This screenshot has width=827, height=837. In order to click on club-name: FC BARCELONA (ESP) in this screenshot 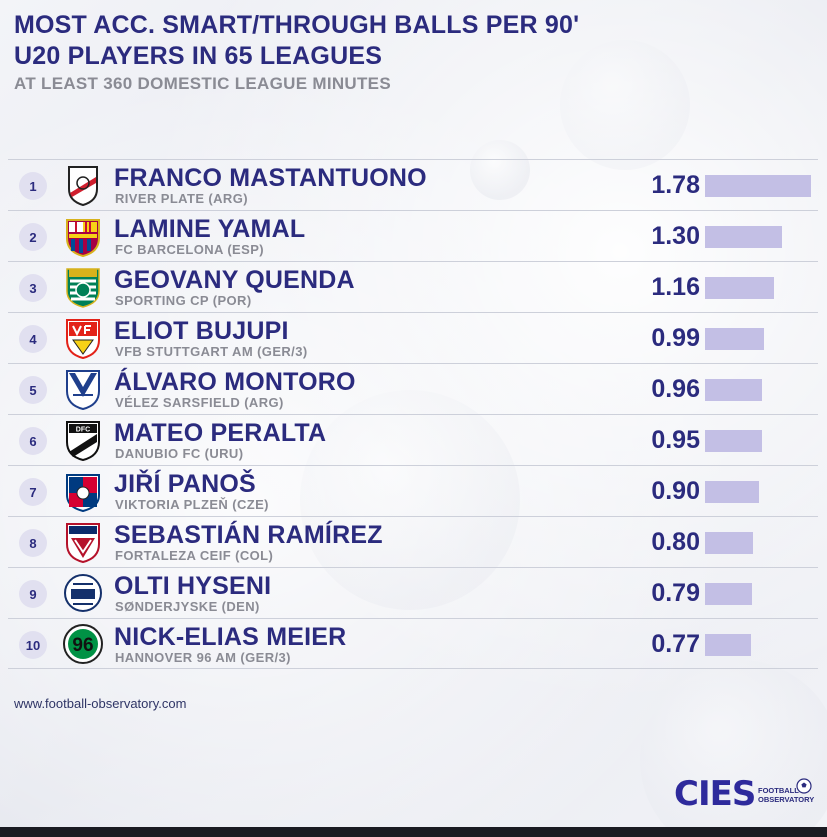, I will do `click(189, 249)`.